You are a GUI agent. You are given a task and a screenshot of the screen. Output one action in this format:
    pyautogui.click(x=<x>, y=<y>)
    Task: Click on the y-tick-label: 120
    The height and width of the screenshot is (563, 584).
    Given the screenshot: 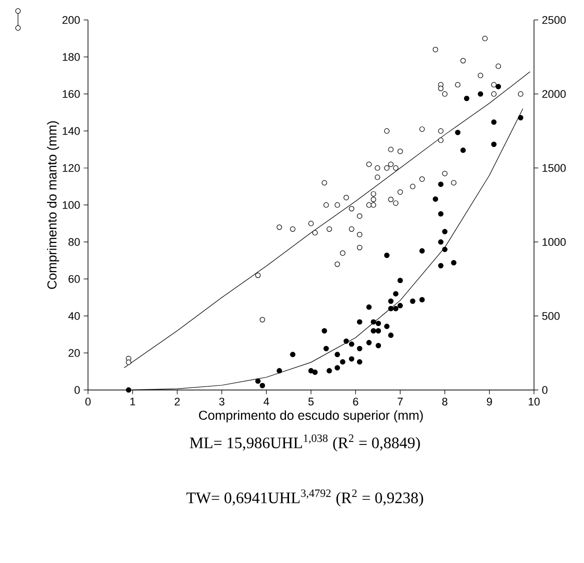 What is the action you would take?
    pyautogui.click(x=71, y=168)
    